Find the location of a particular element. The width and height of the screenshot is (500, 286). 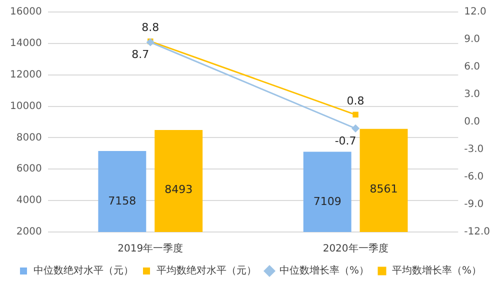

x-tick-label: 2019年一季度 is located at coordinates (151, 248).